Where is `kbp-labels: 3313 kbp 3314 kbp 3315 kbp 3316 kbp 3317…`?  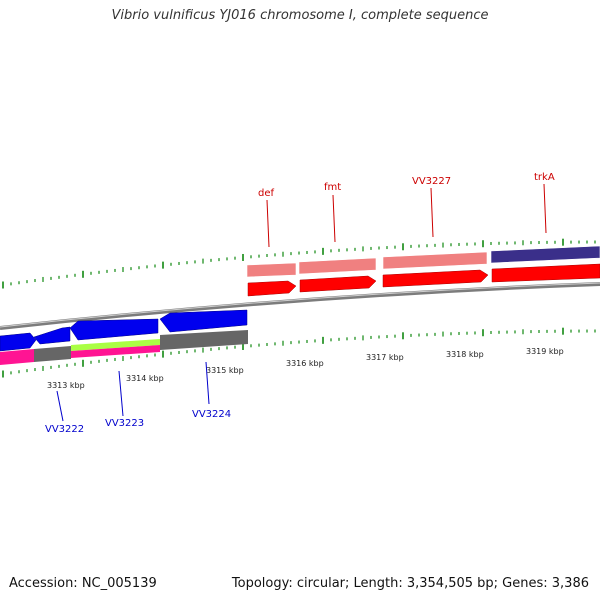
kbp-labels: 3313 kbp 3314 kbp 3315 kbp 3316 kbp 3317… is located at coordinates (305, 368).